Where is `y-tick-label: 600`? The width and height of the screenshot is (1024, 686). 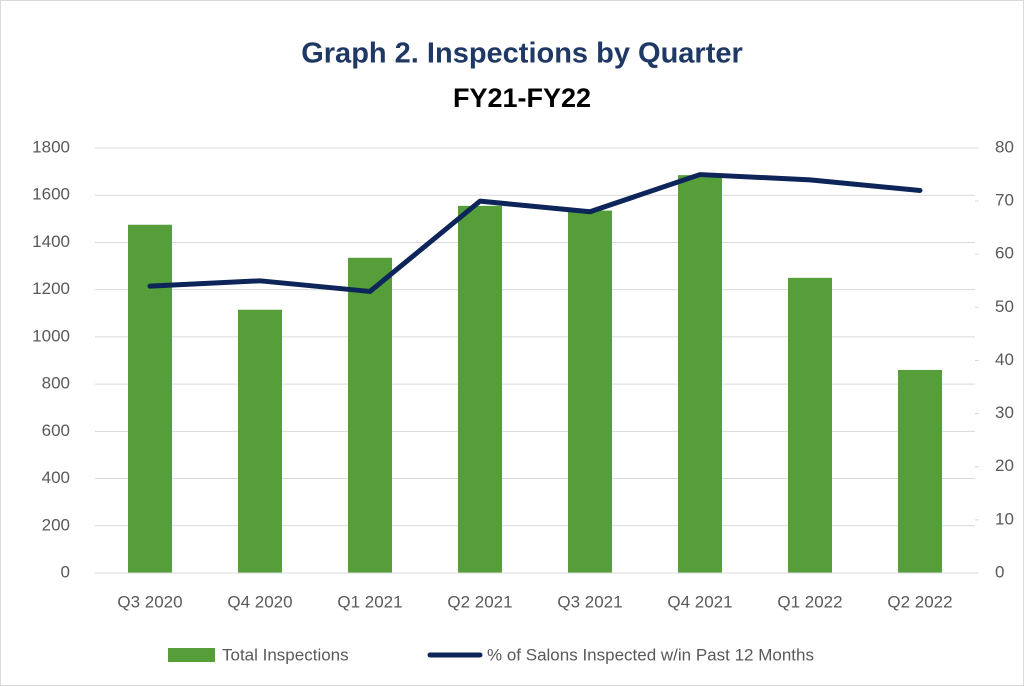 y-tick-label: 600 is located at coordinates (56, 430).